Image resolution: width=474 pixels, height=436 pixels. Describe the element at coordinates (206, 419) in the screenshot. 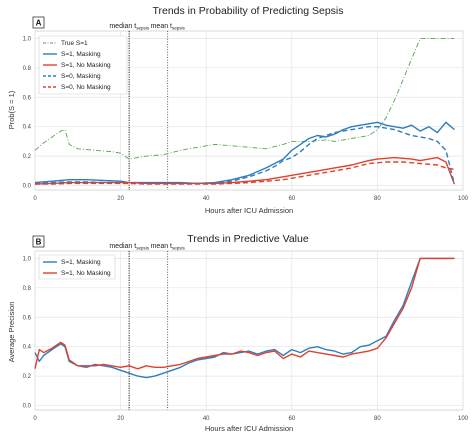

I see `panel-b-x-tick-label: 40` at that location.